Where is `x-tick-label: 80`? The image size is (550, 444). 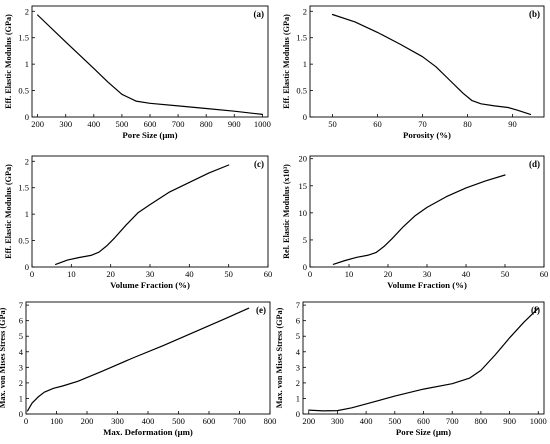
x-tick-label: 80 is located at coordinates (467, 124).